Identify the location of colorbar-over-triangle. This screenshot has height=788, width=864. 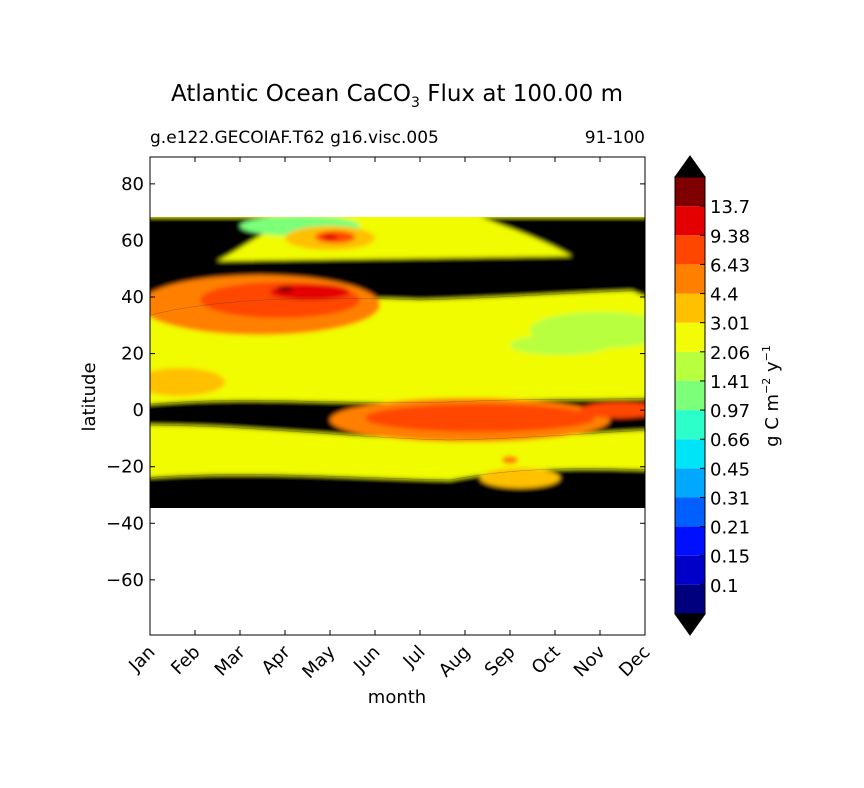
(690, 166).